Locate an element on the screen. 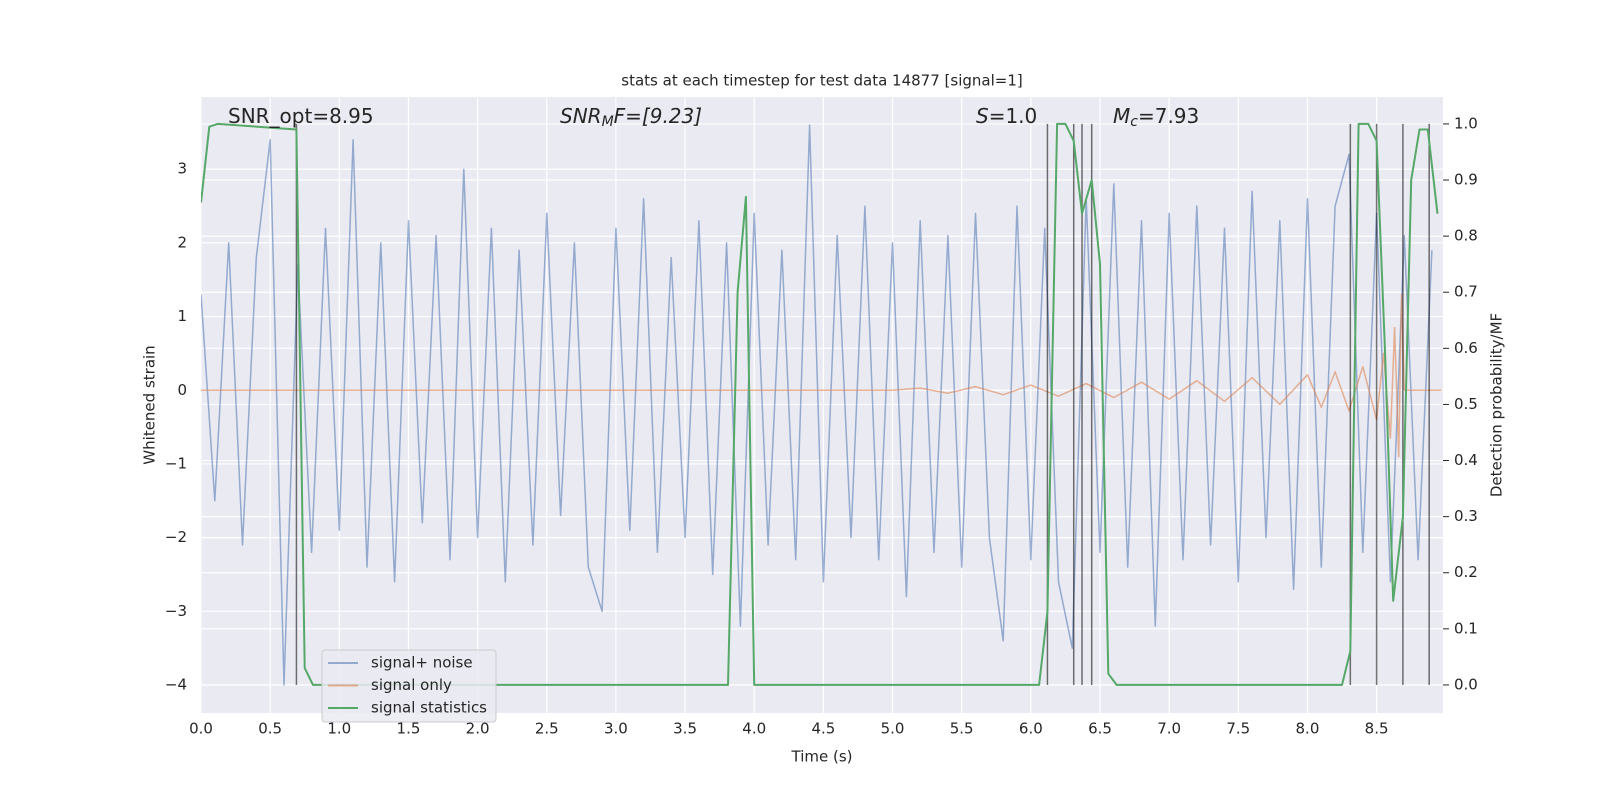 The image size is (1600, 800). annotation-text: S is located at coordinates (982, 116).